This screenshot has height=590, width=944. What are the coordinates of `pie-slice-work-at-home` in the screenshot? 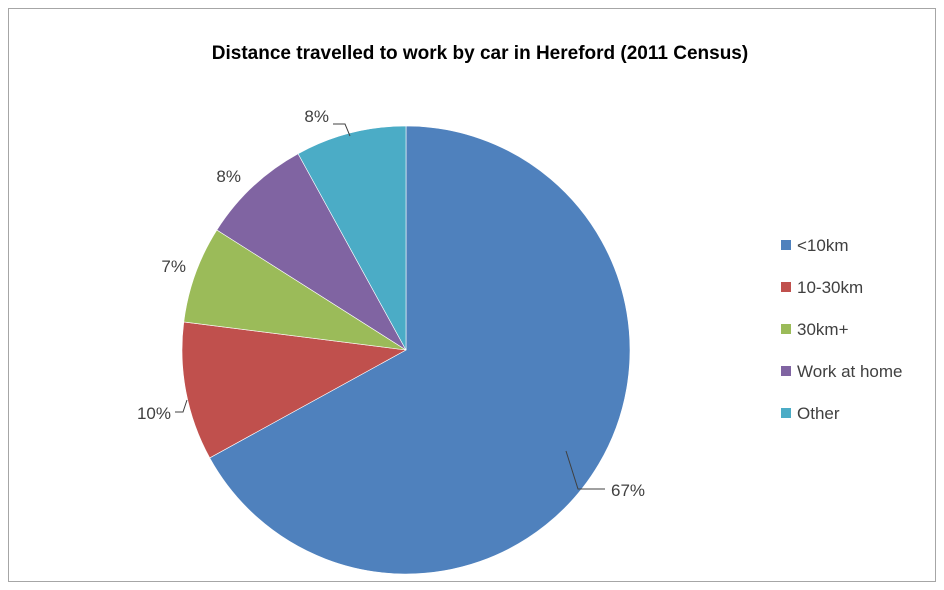 It's located at (311, 252).